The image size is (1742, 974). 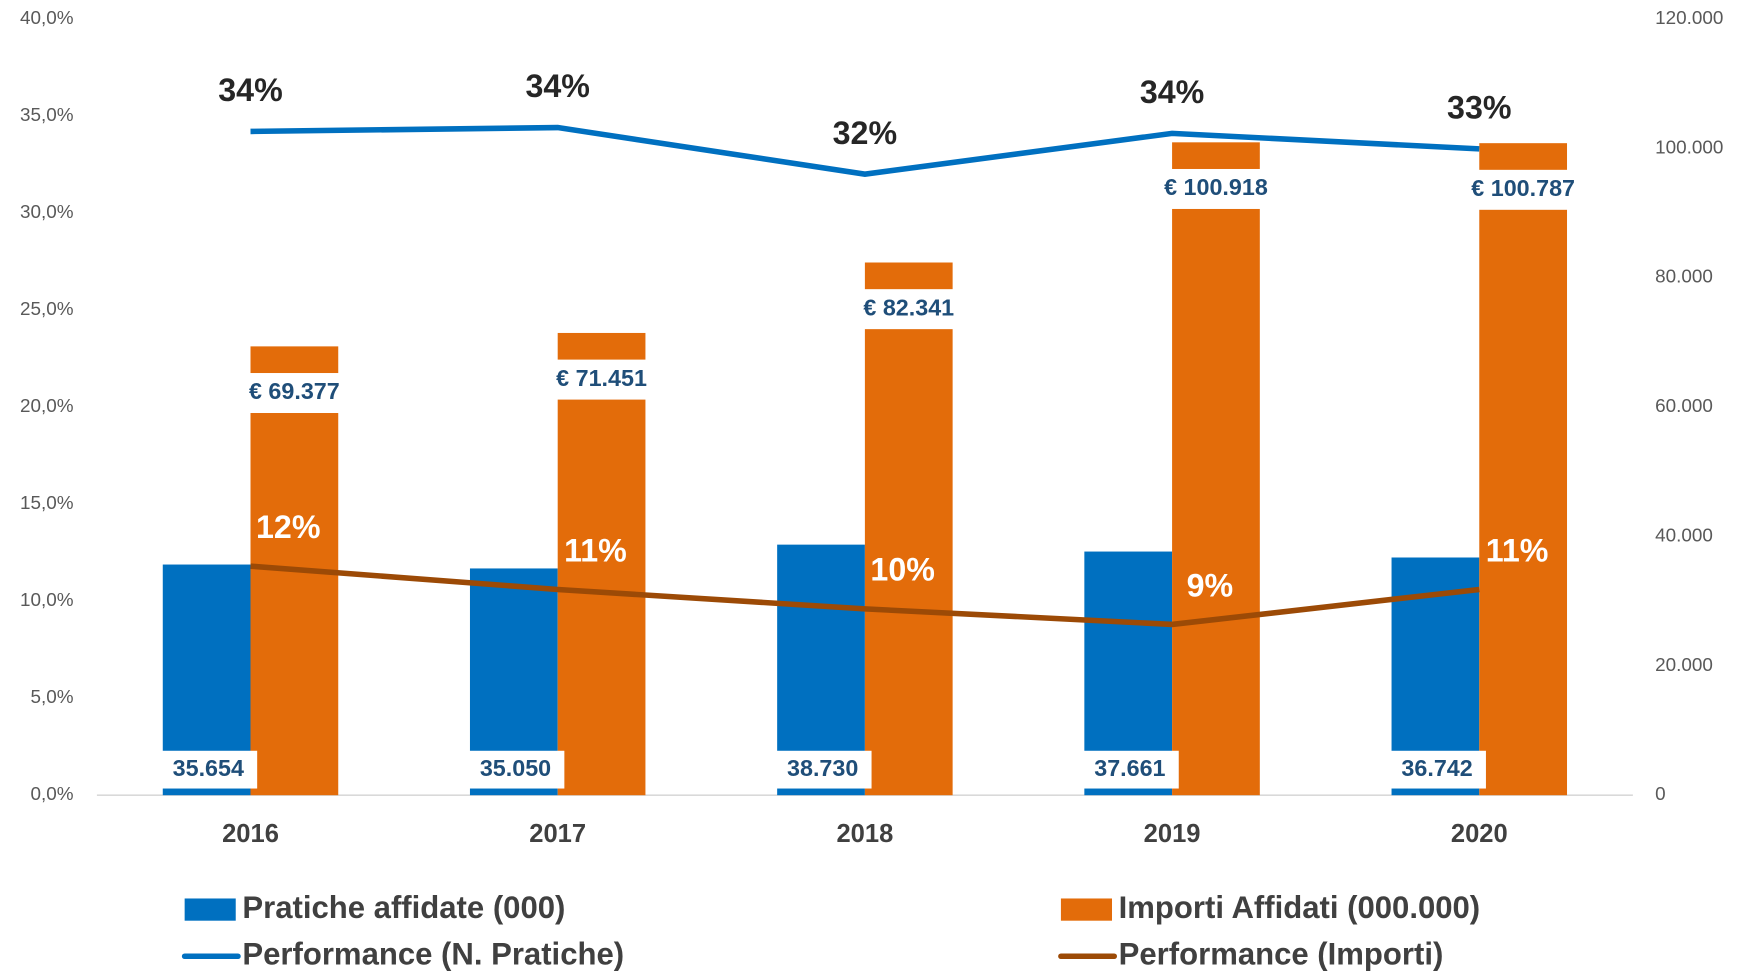 I want to click on y-tick-label: 10,0%, so click(x=47, y=600).